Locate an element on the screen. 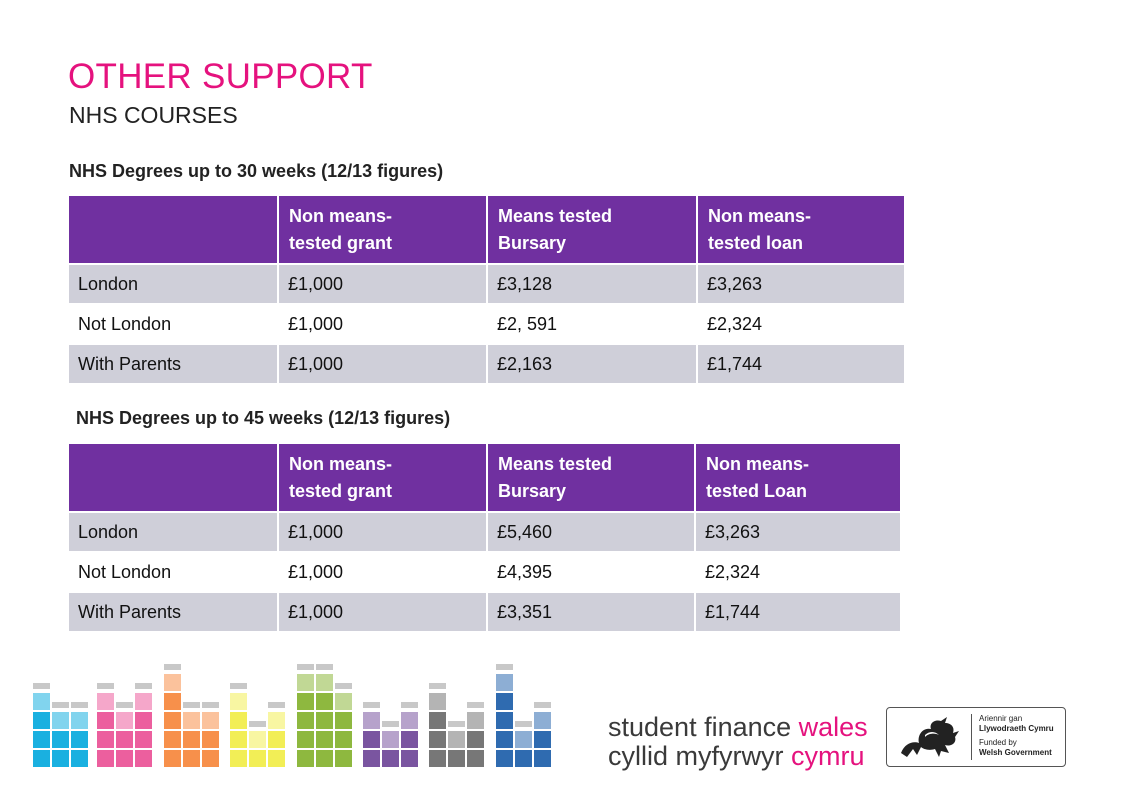 The width and height of the screenshot is (1122, 794). table-row: With Parents £1,000 £2,163 £1,744 is located at coordinates (487, 363).